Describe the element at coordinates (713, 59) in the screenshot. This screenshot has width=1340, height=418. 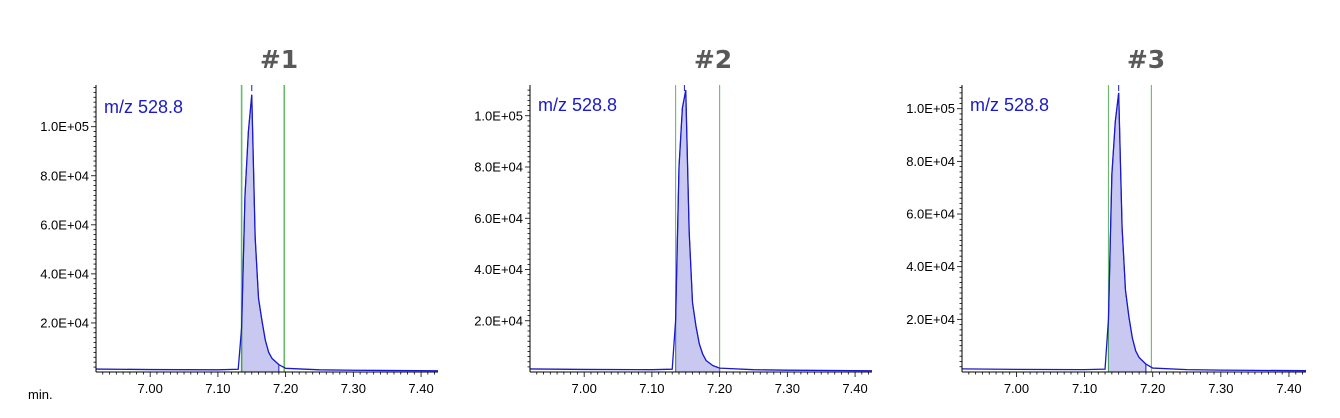
I see `panel-title: #2` at that location.